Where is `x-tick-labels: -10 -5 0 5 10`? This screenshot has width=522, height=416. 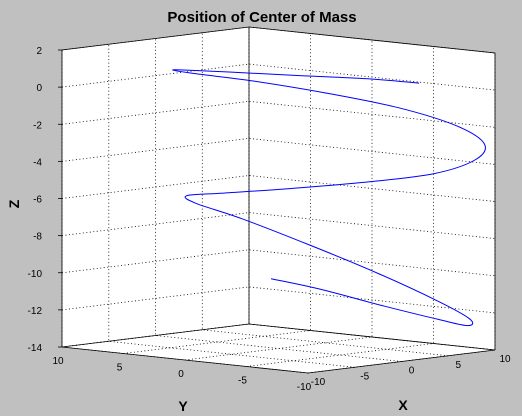 x-tick-labels: -10 -5 0 5 10 is located at coordinates (411, 371).